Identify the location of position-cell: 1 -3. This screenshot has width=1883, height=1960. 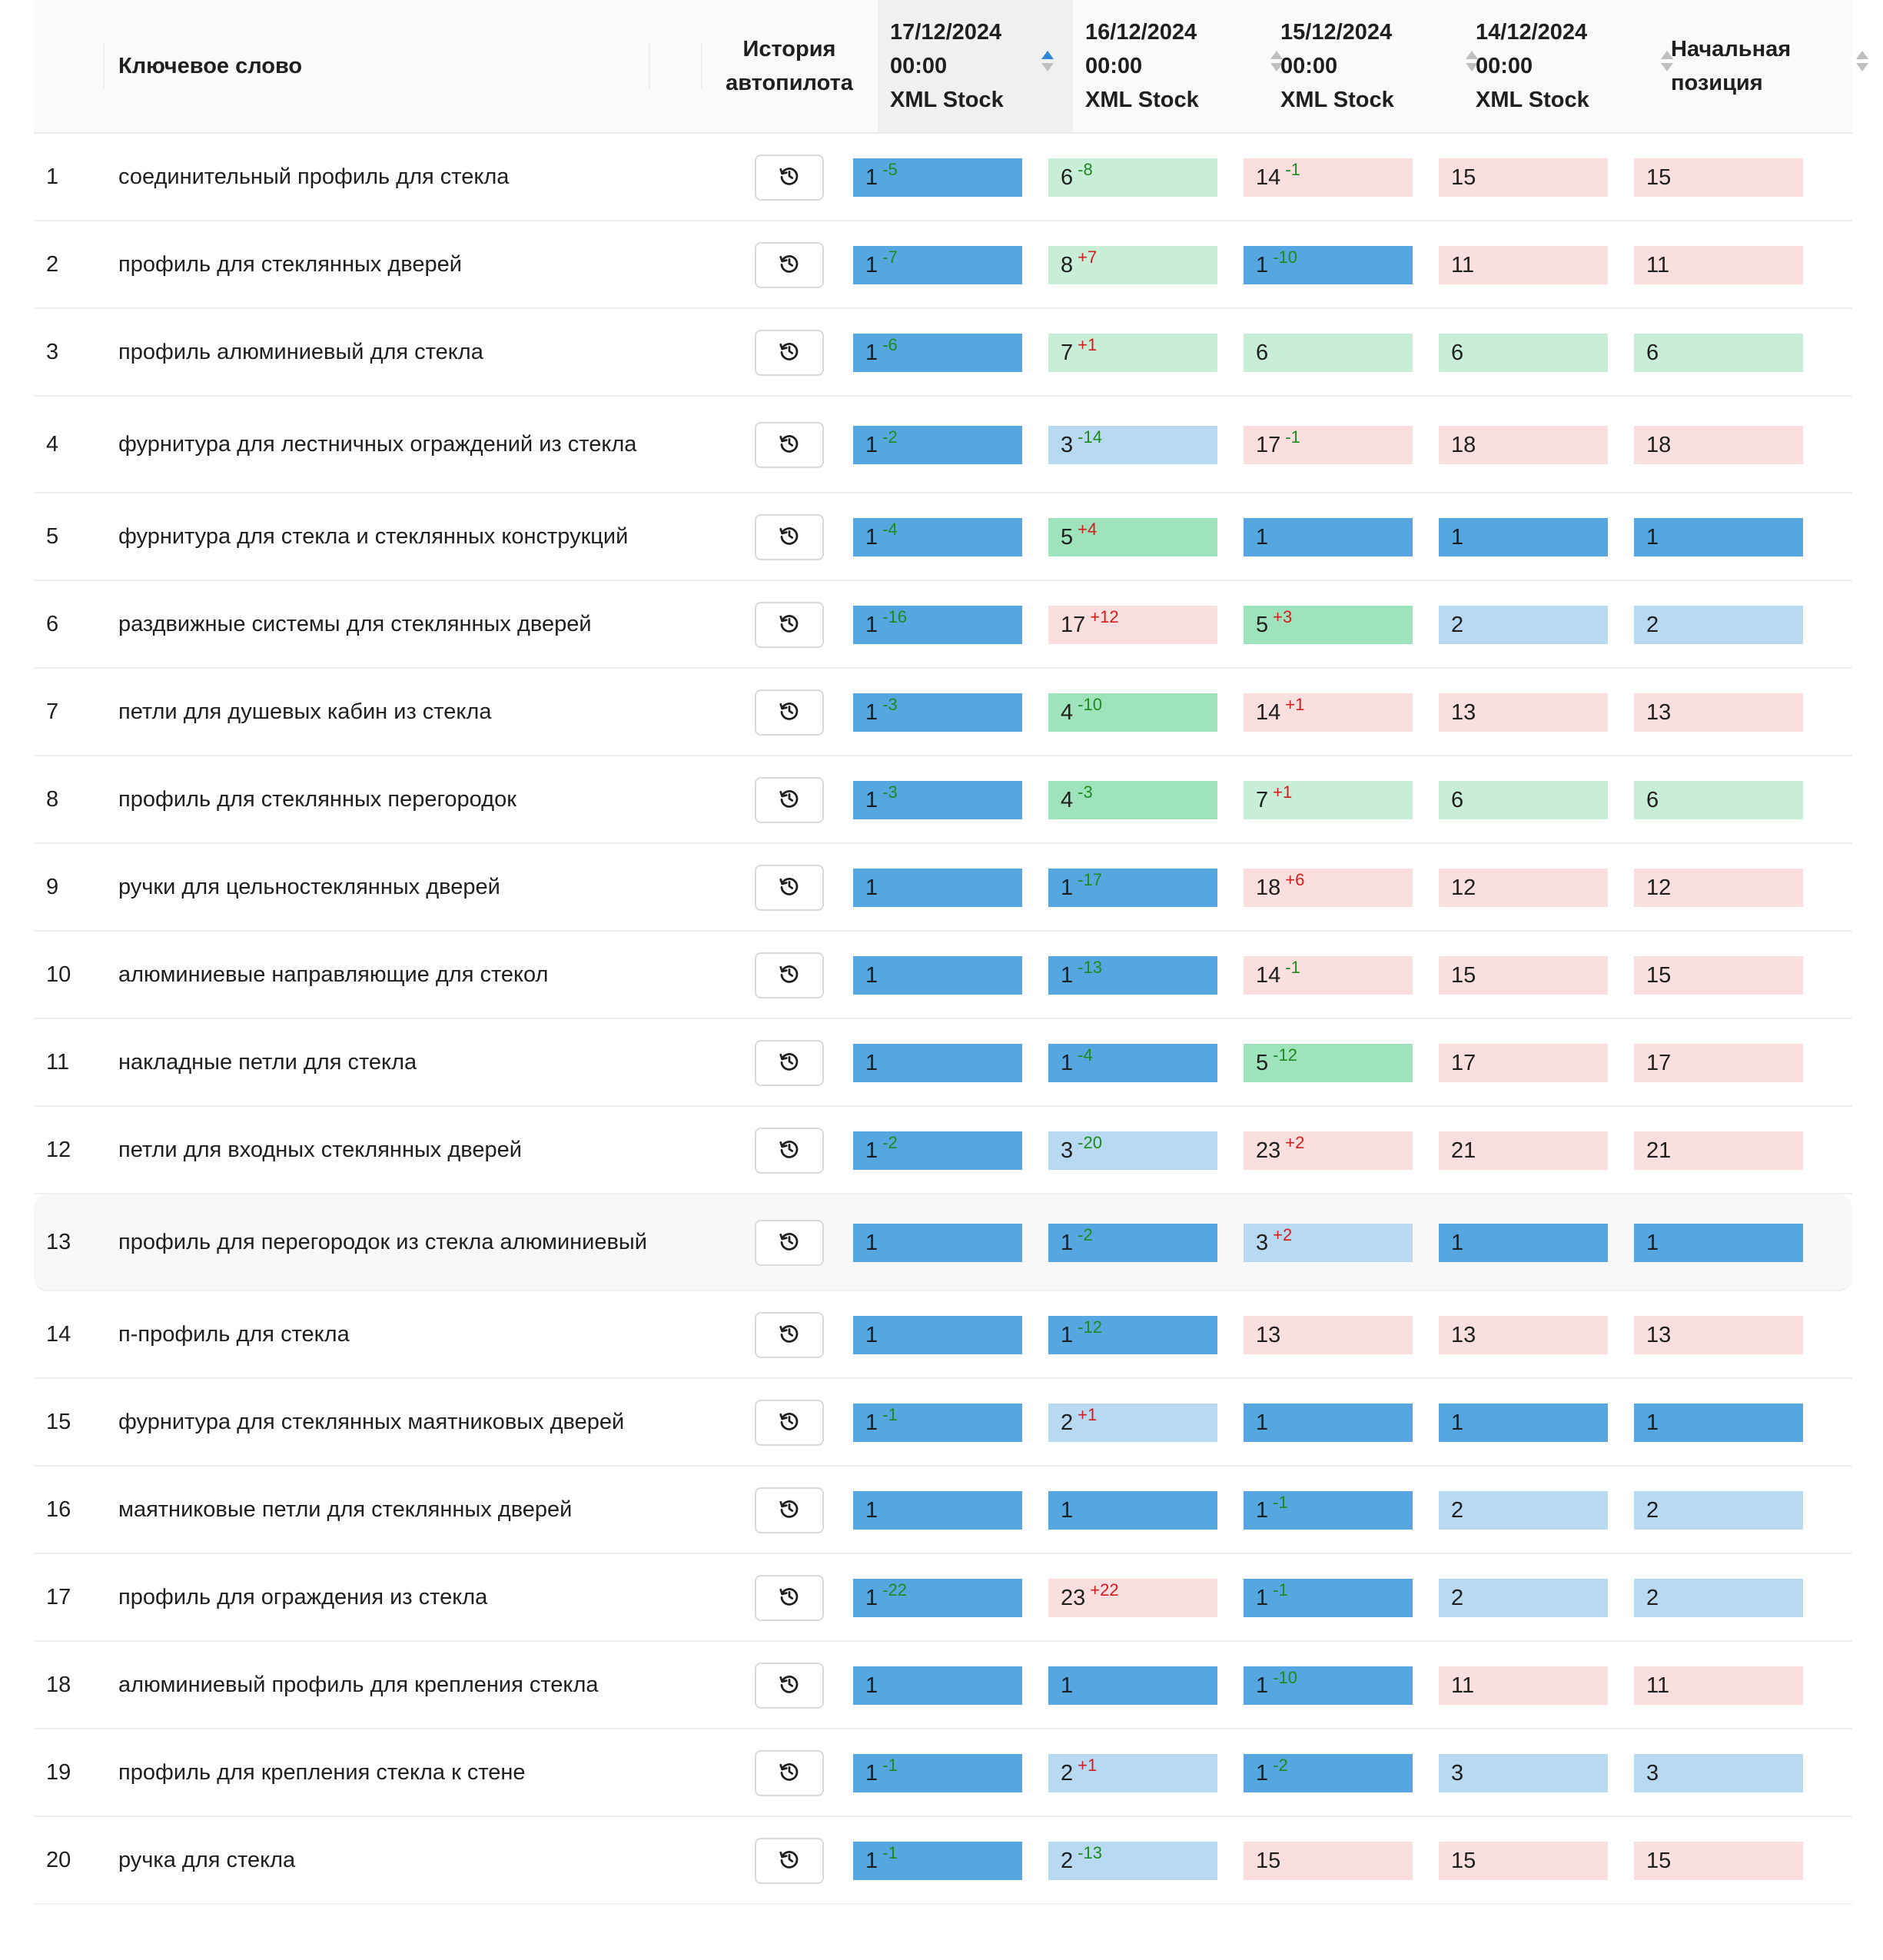
(937, 800).